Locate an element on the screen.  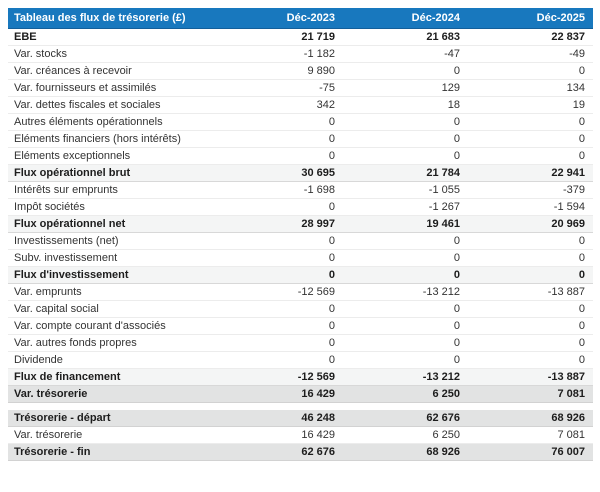
table-row: Flux opérationnel brut 30 695 21 784 22 941 is located at coordinates (300, 173).